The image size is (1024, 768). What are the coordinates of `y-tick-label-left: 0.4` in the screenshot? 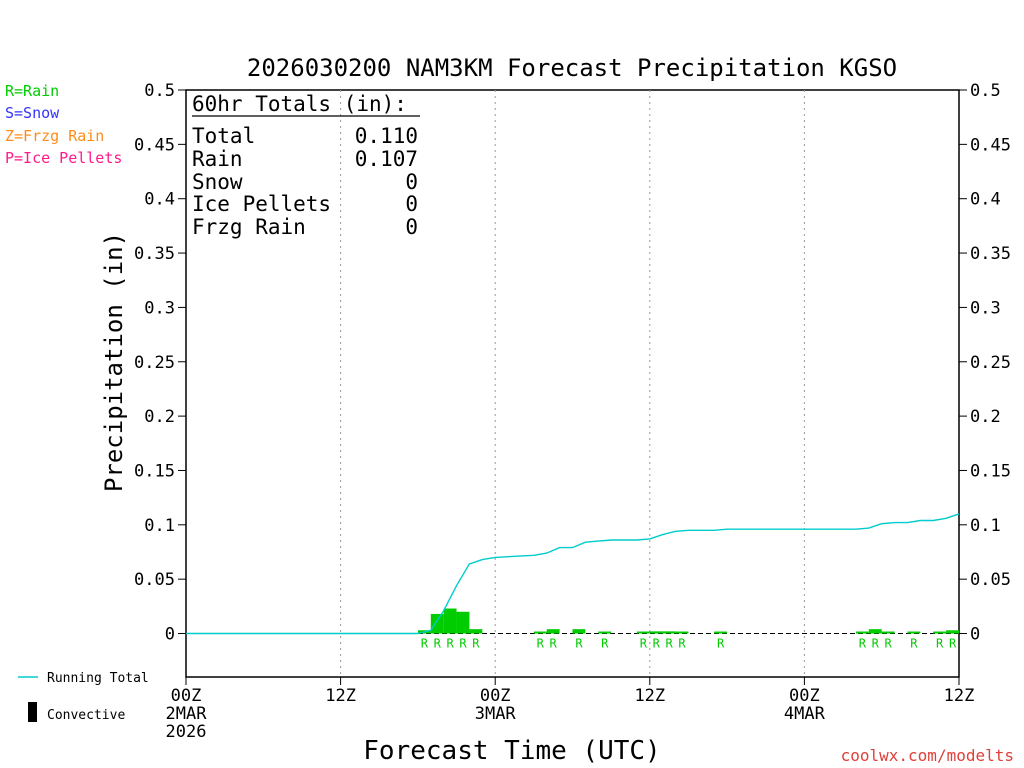 It's located at (159, 200).